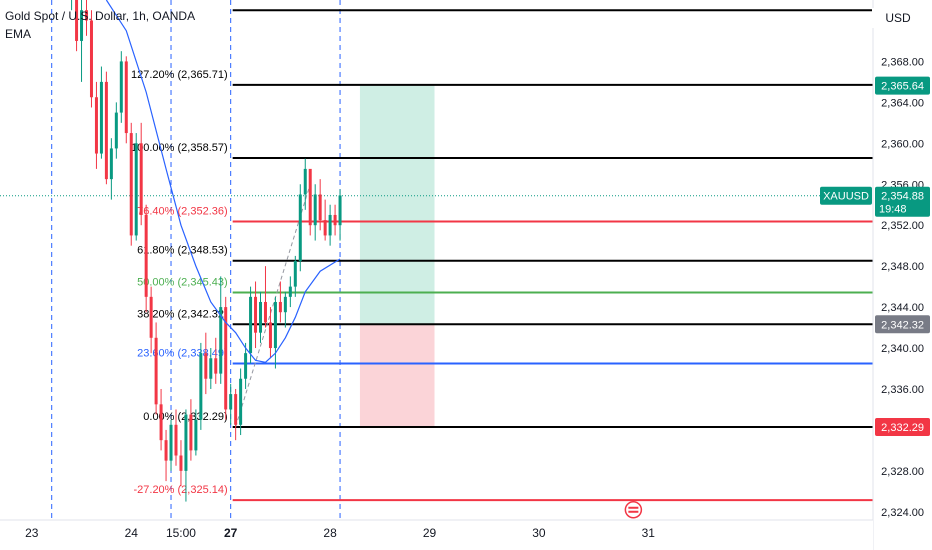 The height and width of the screenshot is (550, 932). Describe the element at coordinates (330, 533) in the screenshot. I see `x-tick-label: 28` at that location.